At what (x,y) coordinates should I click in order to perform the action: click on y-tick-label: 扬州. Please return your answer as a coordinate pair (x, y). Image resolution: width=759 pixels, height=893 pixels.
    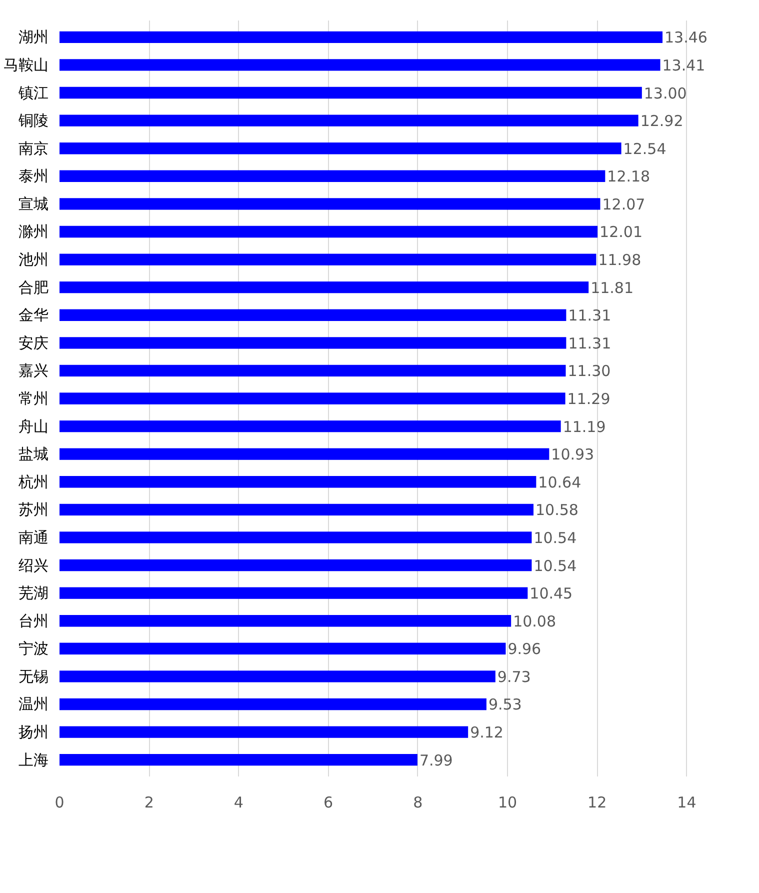
    Looking at the image, I should click on (33, 732).